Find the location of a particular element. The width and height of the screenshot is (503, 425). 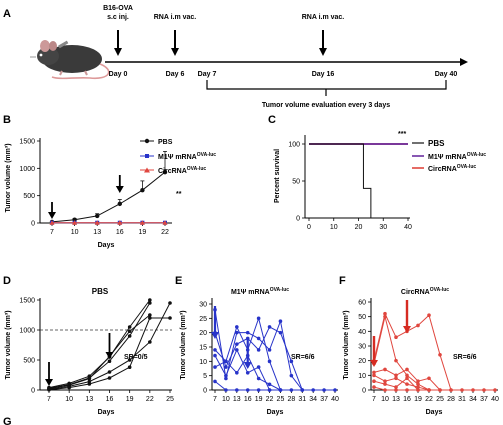

b-ytick-label: 500 is located at coordinates (29, 196).